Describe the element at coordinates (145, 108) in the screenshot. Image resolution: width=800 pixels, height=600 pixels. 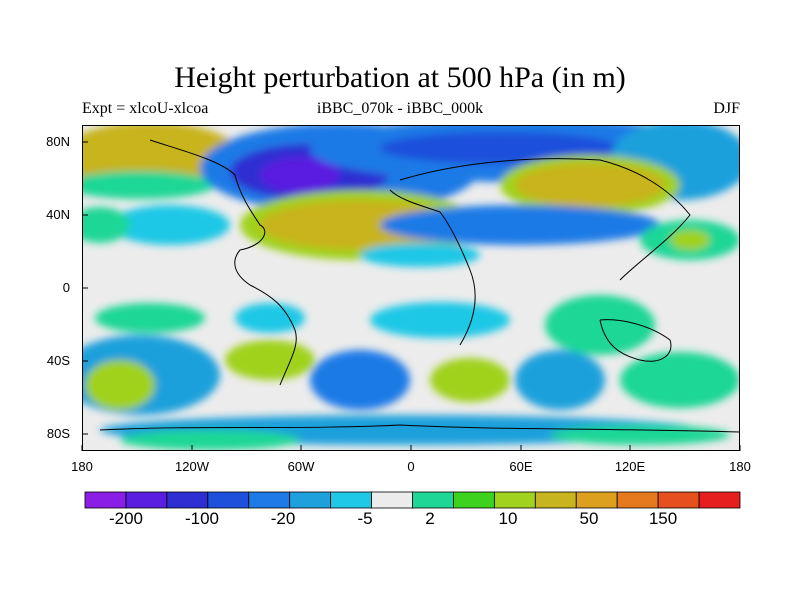
I see `experiment-label: Expt = xlcoU-xlcoa` at that location.